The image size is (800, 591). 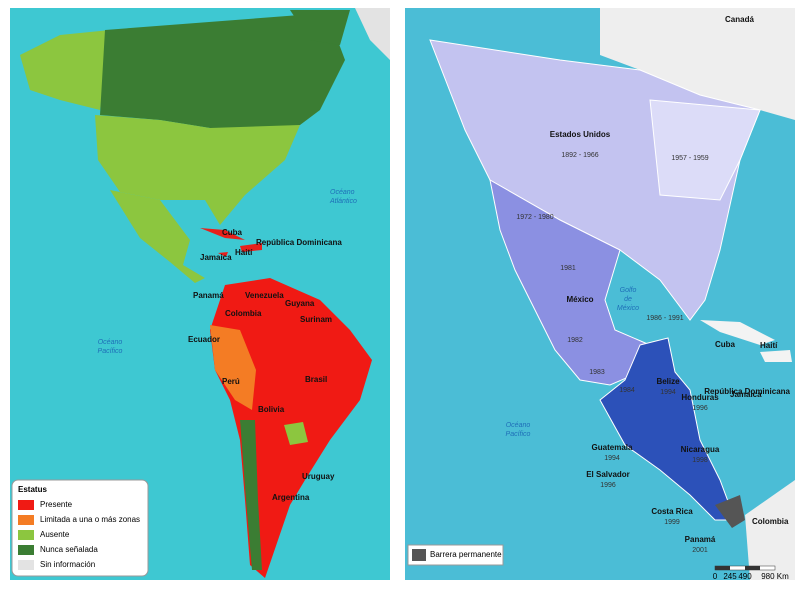 I want to click on year-label: 1972 - 1980, so click(x=534, y=217).